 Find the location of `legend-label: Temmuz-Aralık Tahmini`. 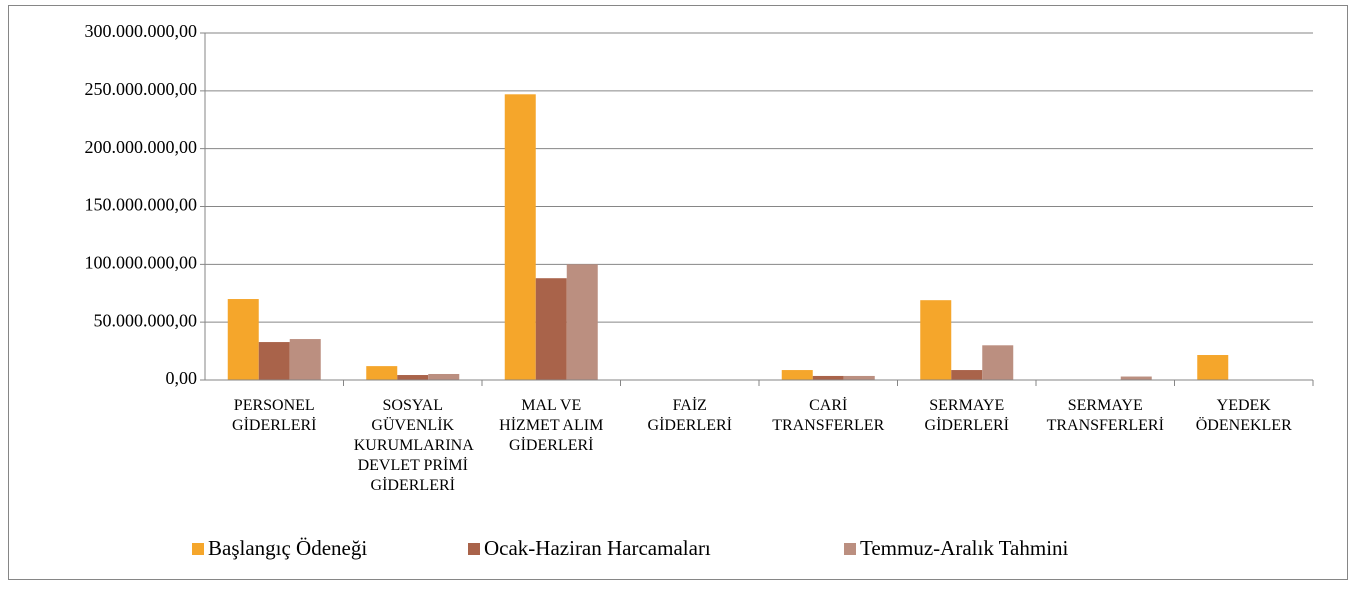

legend-label: Temmuz-Aralık Tahmini is located at coordinates (964, 548).